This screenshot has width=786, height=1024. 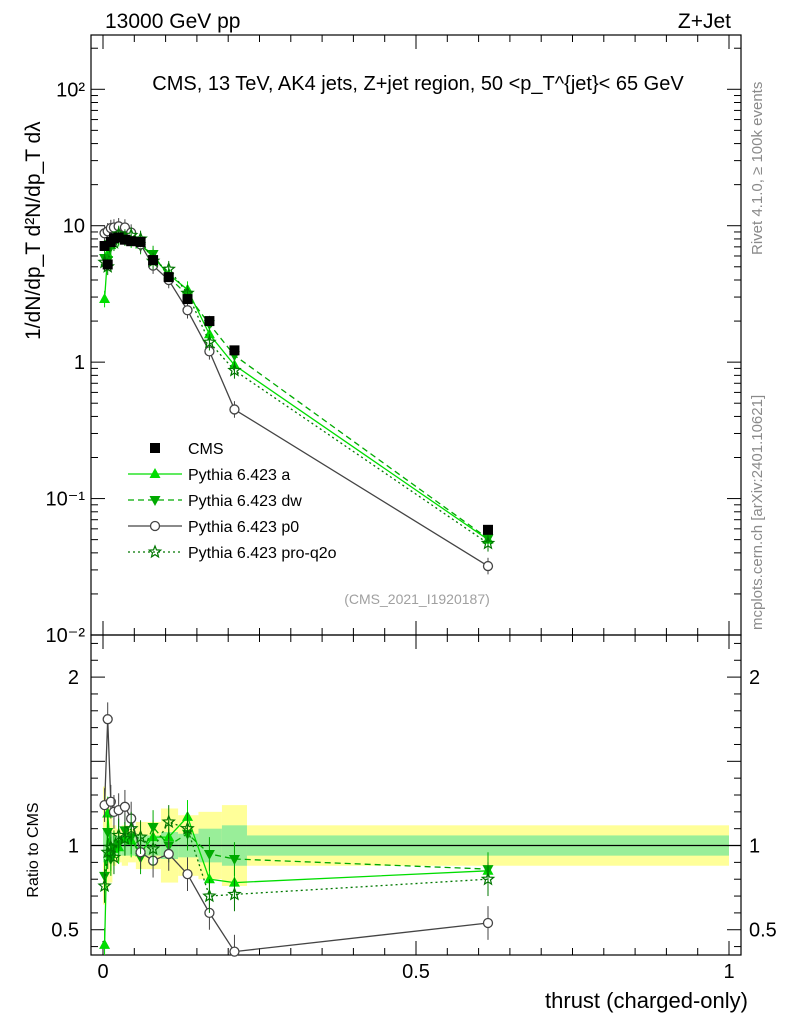 What do you see at coordinates (245, 501) in the screenshot?
I see `legend-label: Pythia 6.423 dw` at bounding box center [245, 501].